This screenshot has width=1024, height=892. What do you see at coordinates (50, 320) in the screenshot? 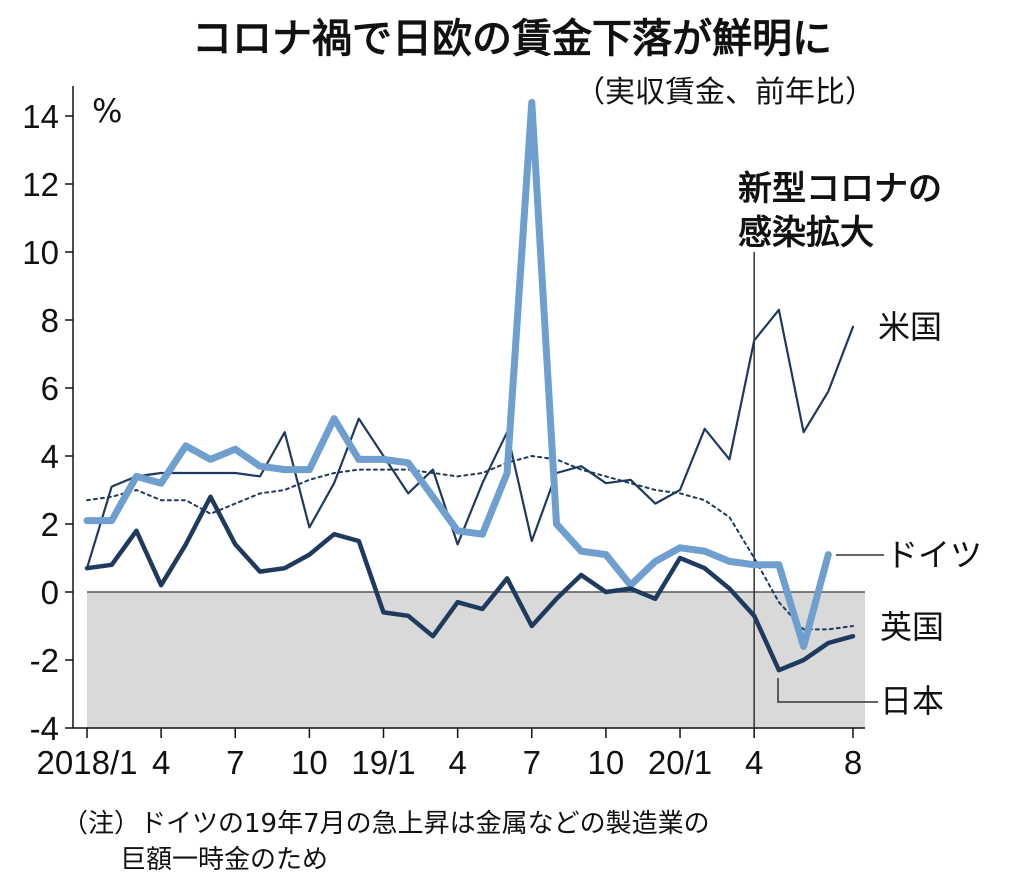
I see `y-tick-label: 8` at bounding box center [50, 320].